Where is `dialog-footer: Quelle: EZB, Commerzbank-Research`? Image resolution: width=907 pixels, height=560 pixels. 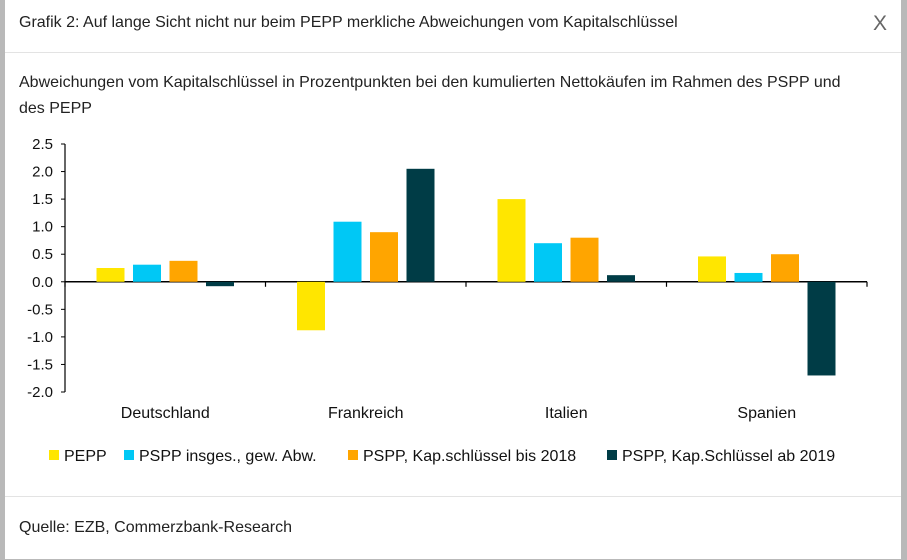
dialog-footer: Quelle: EZB, Commerzbank-Research is located at coordinates (453, 528).